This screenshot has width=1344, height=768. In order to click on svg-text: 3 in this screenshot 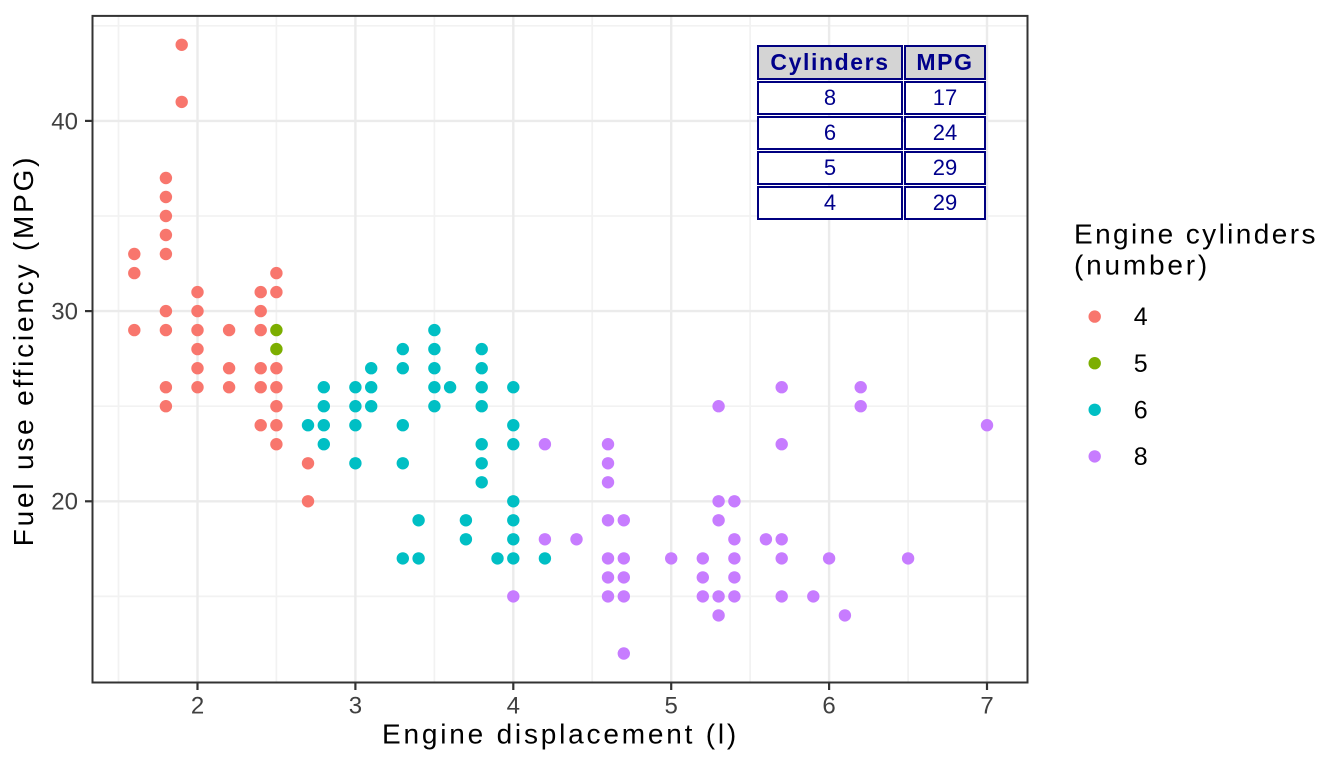, I will do `click(355, 706)`.